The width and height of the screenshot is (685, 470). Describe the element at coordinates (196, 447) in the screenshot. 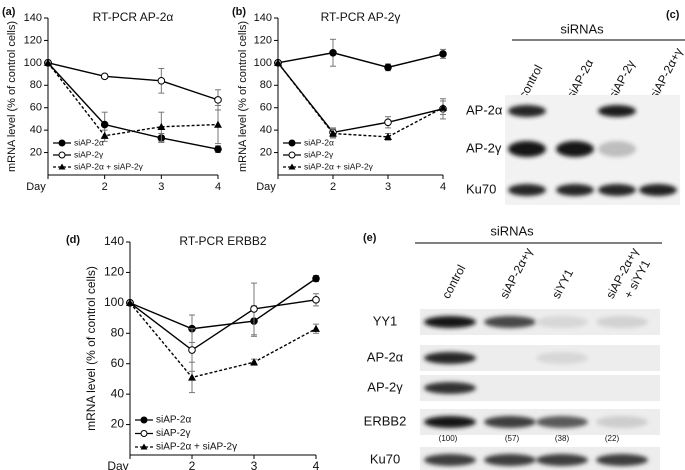

I see `legend-label: siAP-2α + siAP-2γ` at that location.